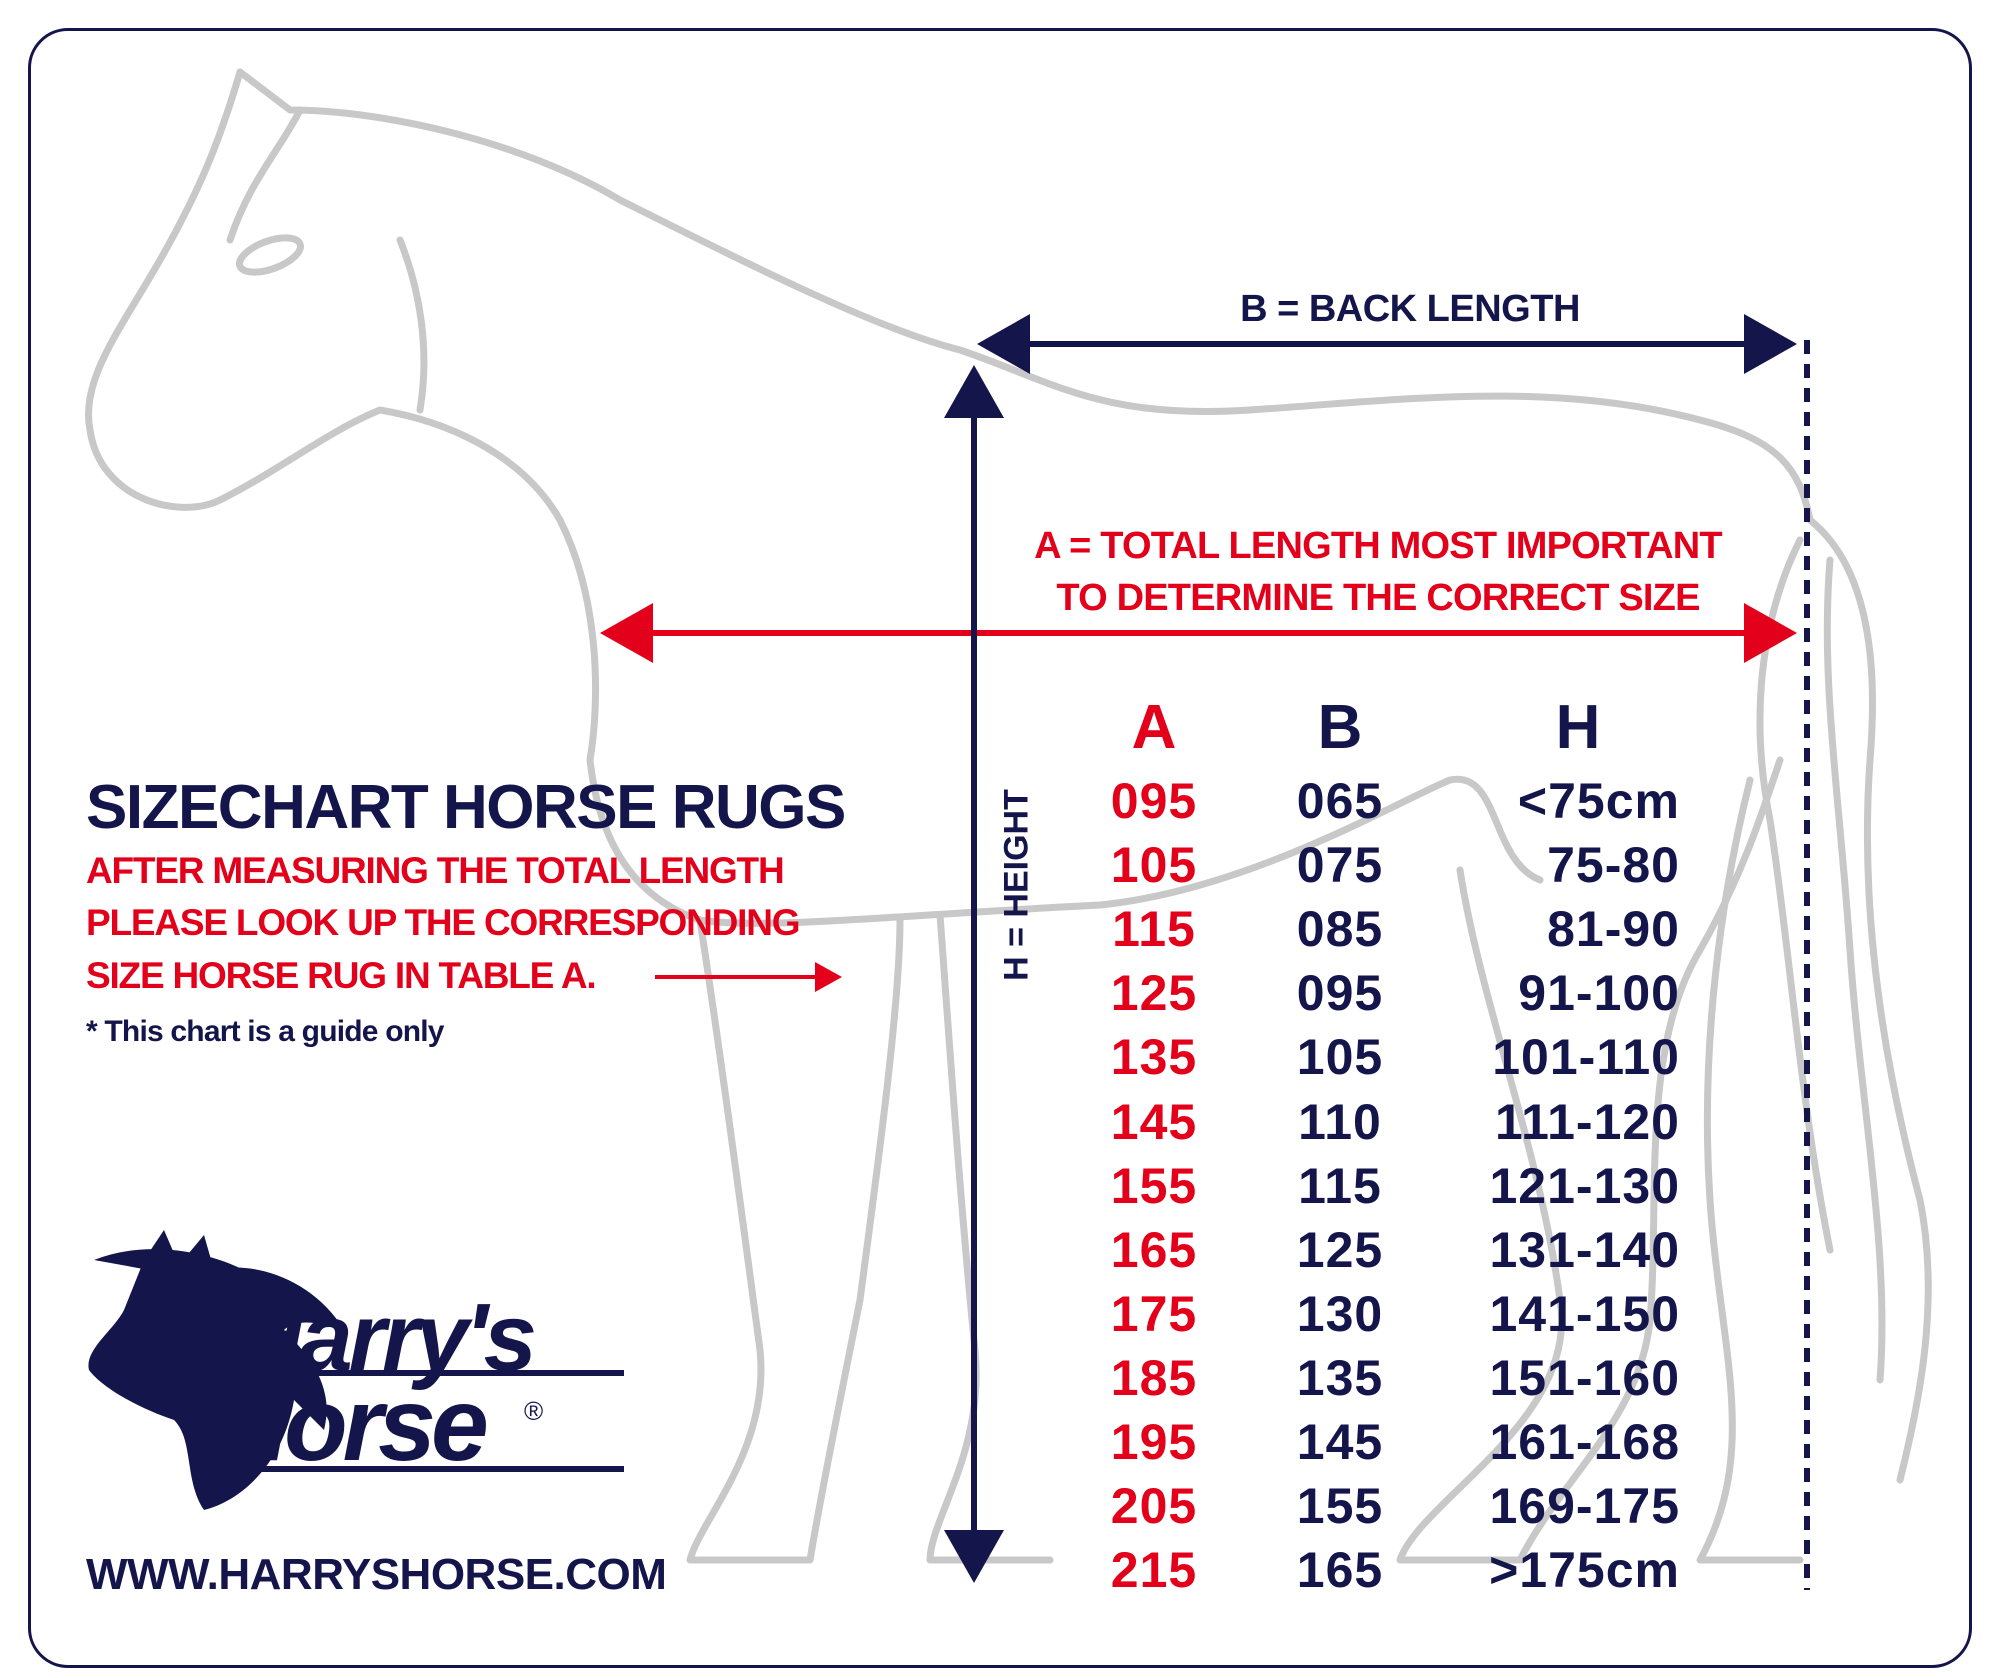  Describe the element at coordinates (1154, 1442) in the screenshot. I see `table-cell-a: 195` at that location.